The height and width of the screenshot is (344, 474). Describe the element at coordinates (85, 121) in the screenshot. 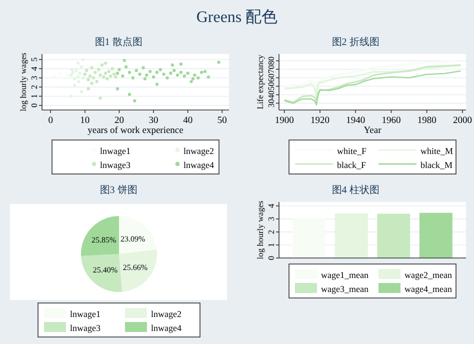

I see `x-tick-label: 10` at that location.